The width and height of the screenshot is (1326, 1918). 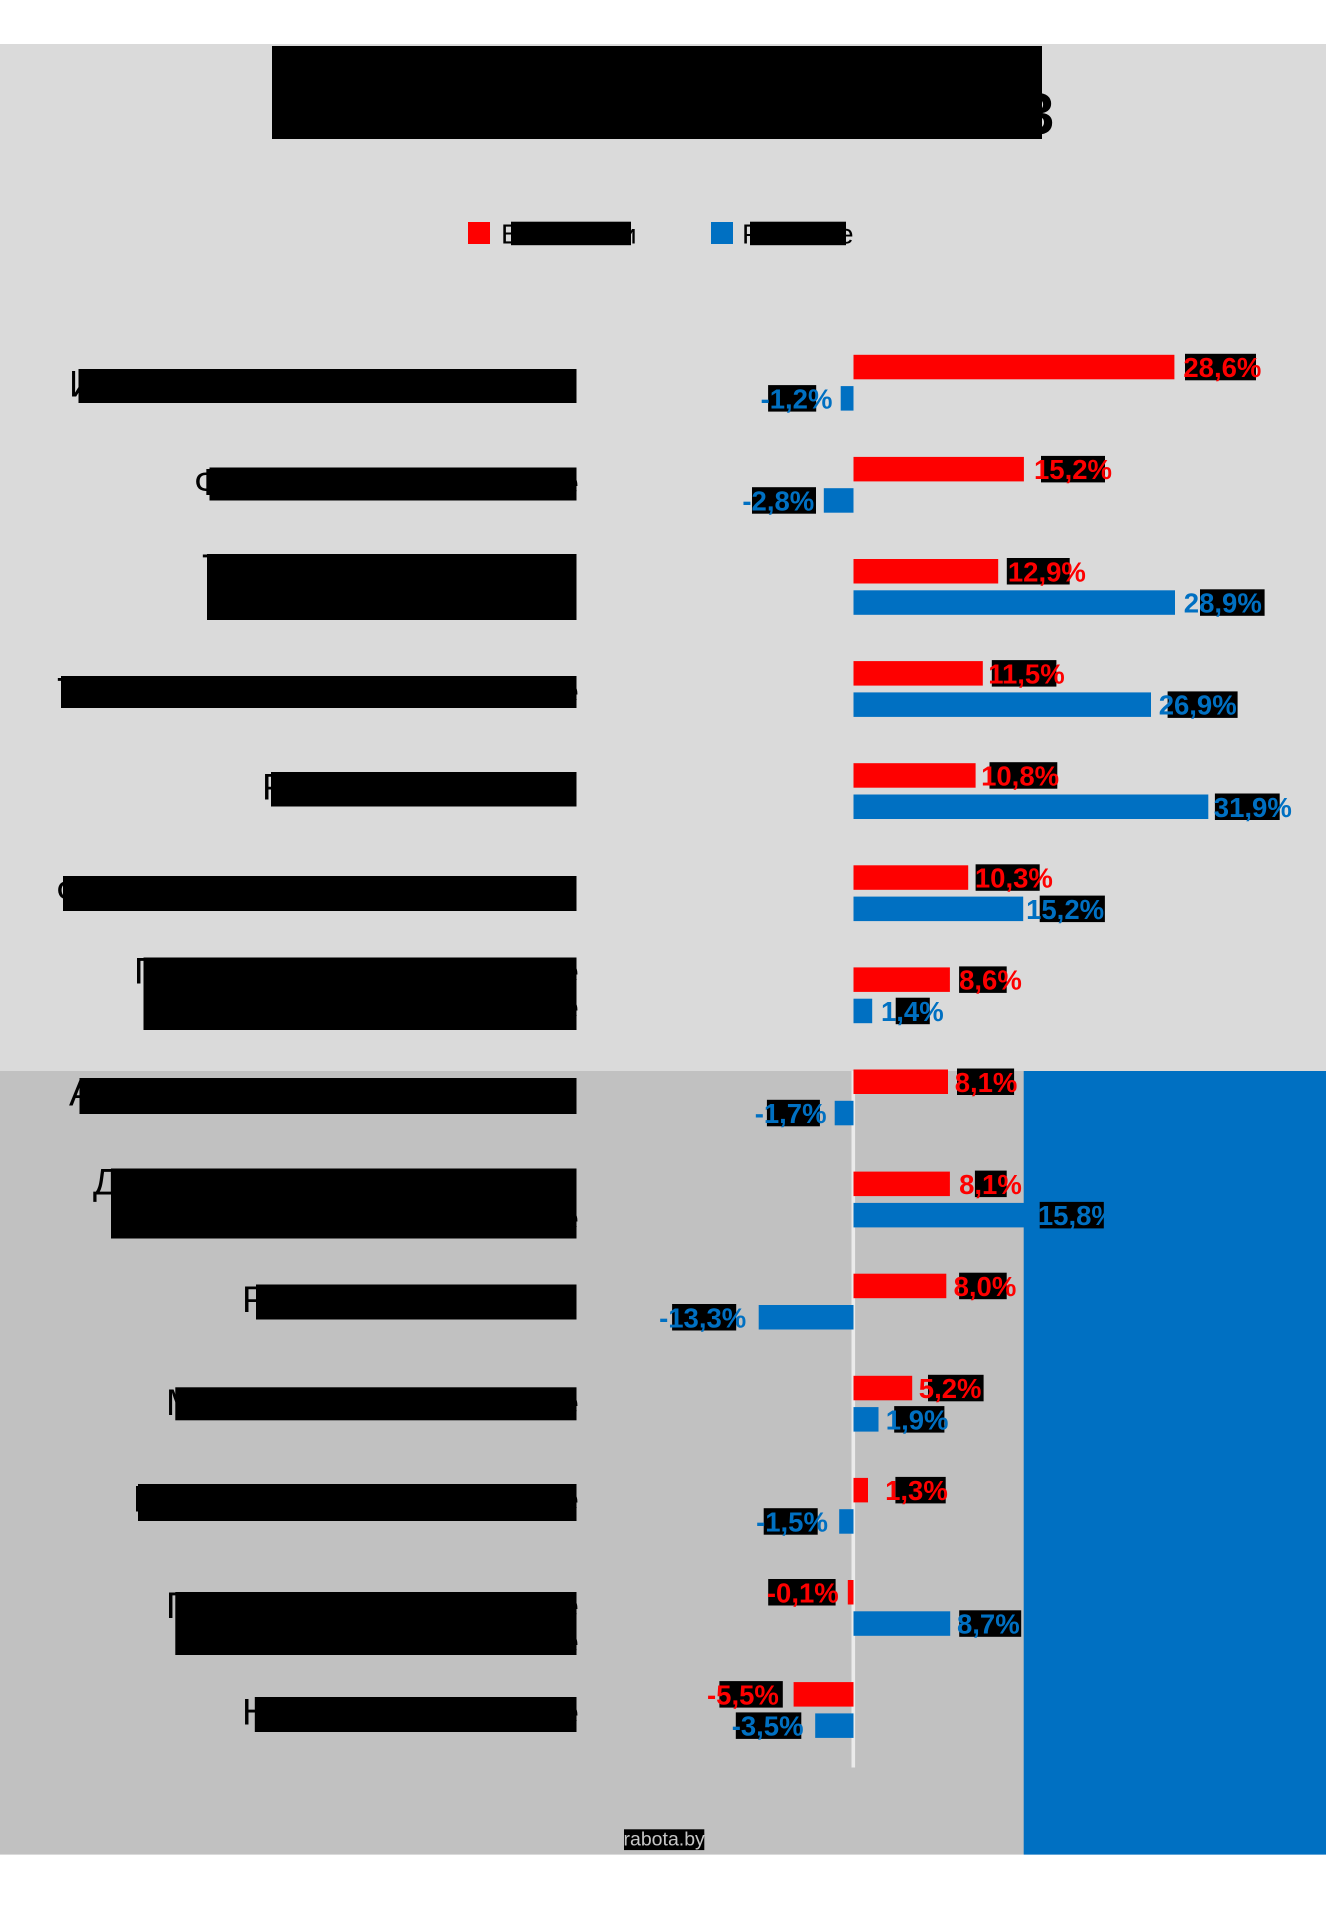 I want to click on svg-text: -1,2%, so click(x=797, y=398).